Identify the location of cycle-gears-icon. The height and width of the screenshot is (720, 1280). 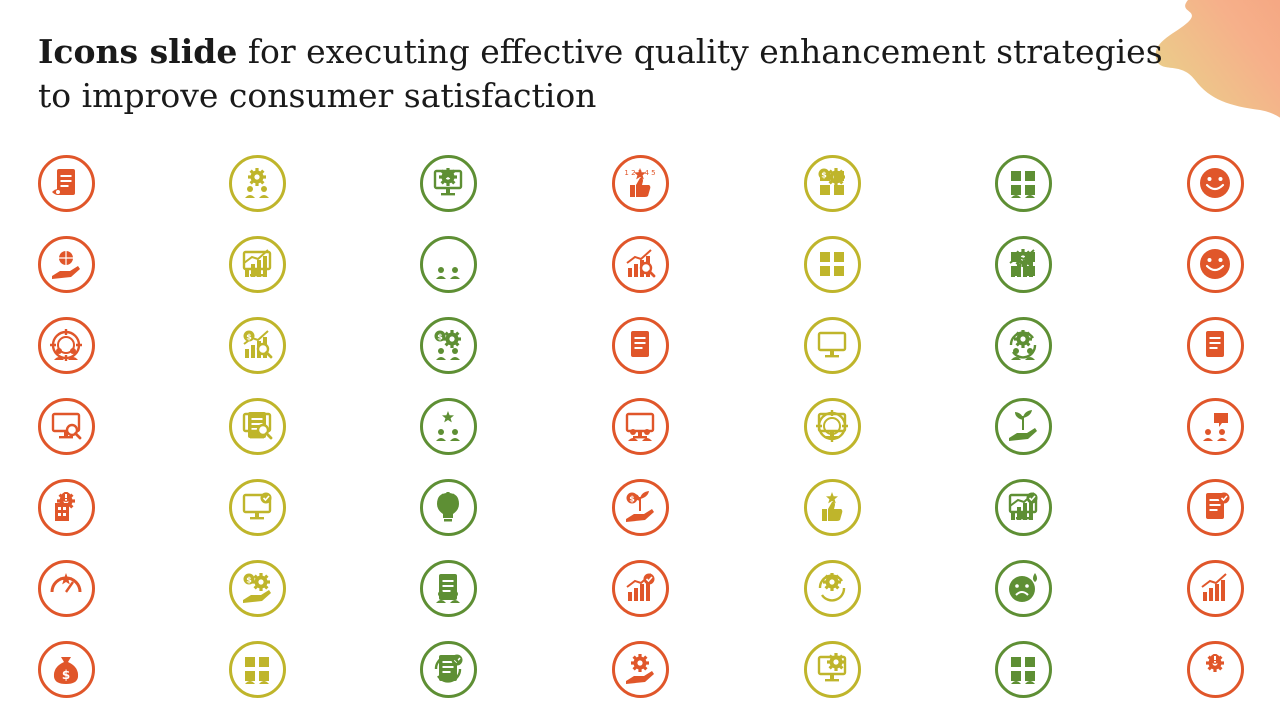
(832, 588).